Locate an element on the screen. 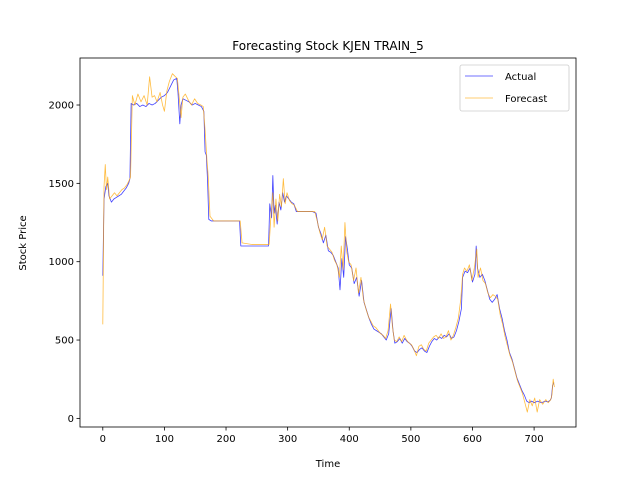 The width and height of the screenshot is (640, 480). x-tick-label: 300 is located at coordinates (287, 439).